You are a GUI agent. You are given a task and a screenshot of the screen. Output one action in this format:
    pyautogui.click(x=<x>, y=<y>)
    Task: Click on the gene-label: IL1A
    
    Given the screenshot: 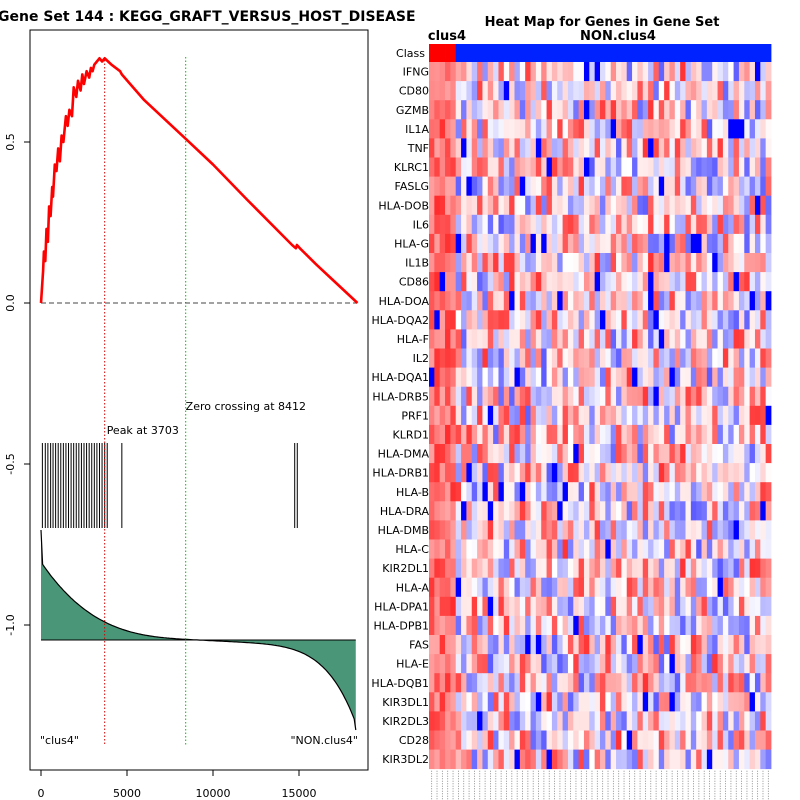 What is the action you would take?
    pyautogui.click(x=417, y=129)
    